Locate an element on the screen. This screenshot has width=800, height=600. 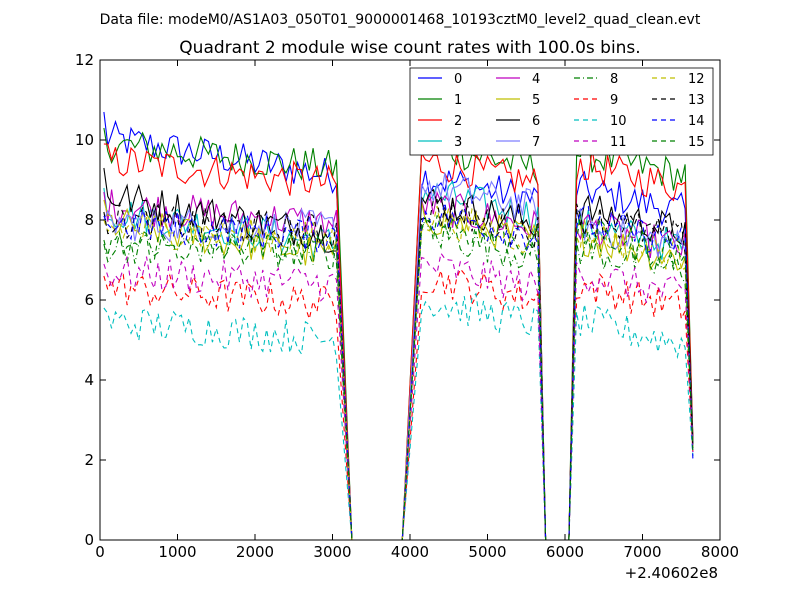
legend-label-6: 6 is located at coordinates (536, 121).